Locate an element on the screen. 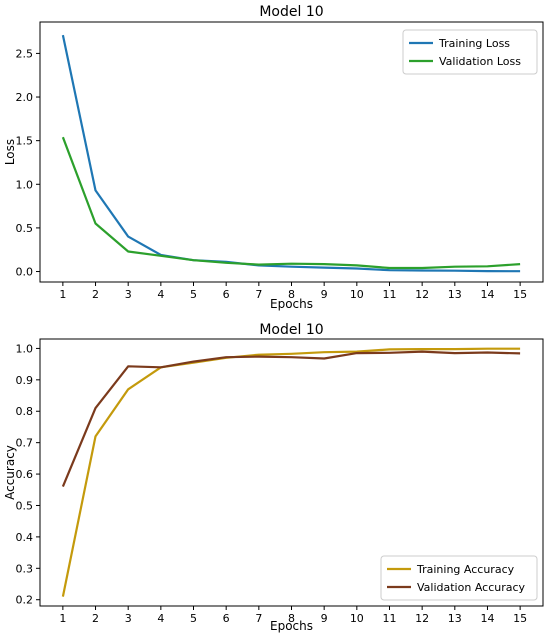  loss-x-tick-label: 1 is located at coordinates (62, 294).